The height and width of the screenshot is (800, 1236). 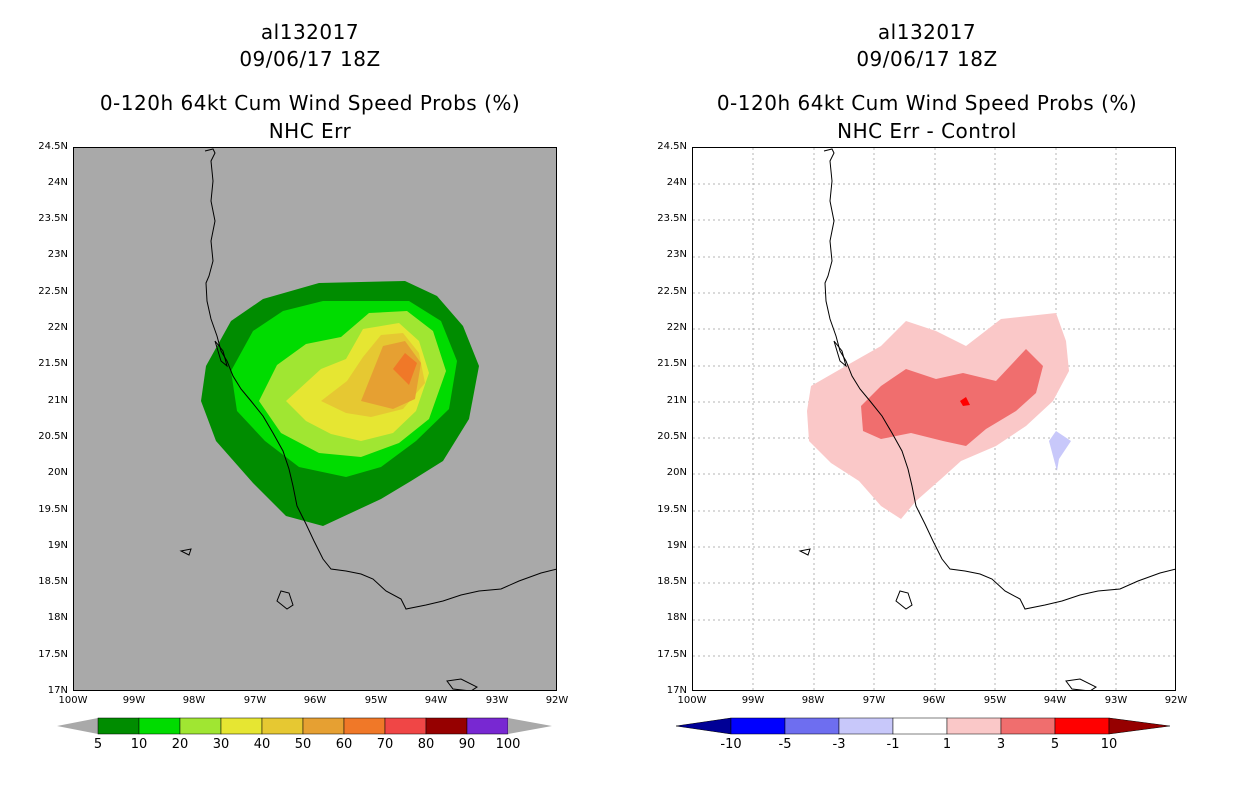 I want to click on left-lon-label: 93W, so click(x=497, y=700).